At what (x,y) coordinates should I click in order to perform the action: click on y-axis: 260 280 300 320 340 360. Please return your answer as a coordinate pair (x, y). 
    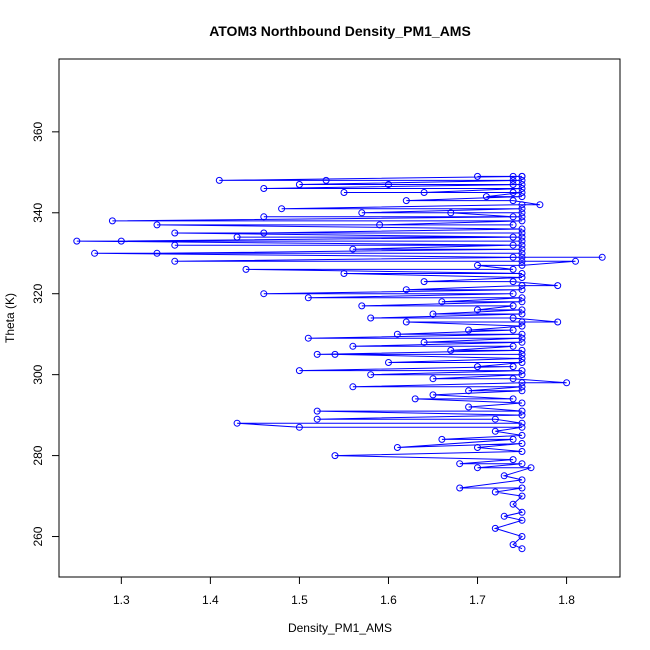
    Looking at the image, I should click on (45, 334).